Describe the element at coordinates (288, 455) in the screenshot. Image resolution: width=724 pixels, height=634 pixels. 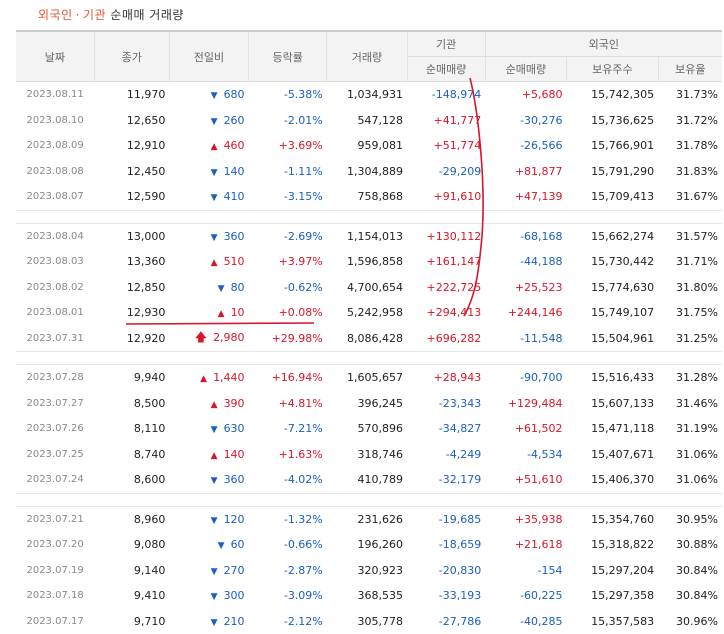
I see `cell-rate: +1.63%` at that location.